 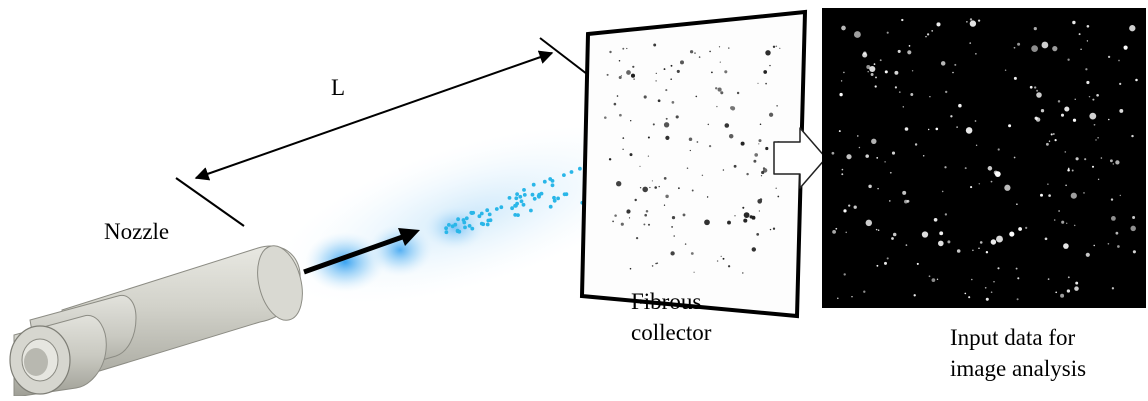 I want to click on spray-haze, so click(x=470, y=215).